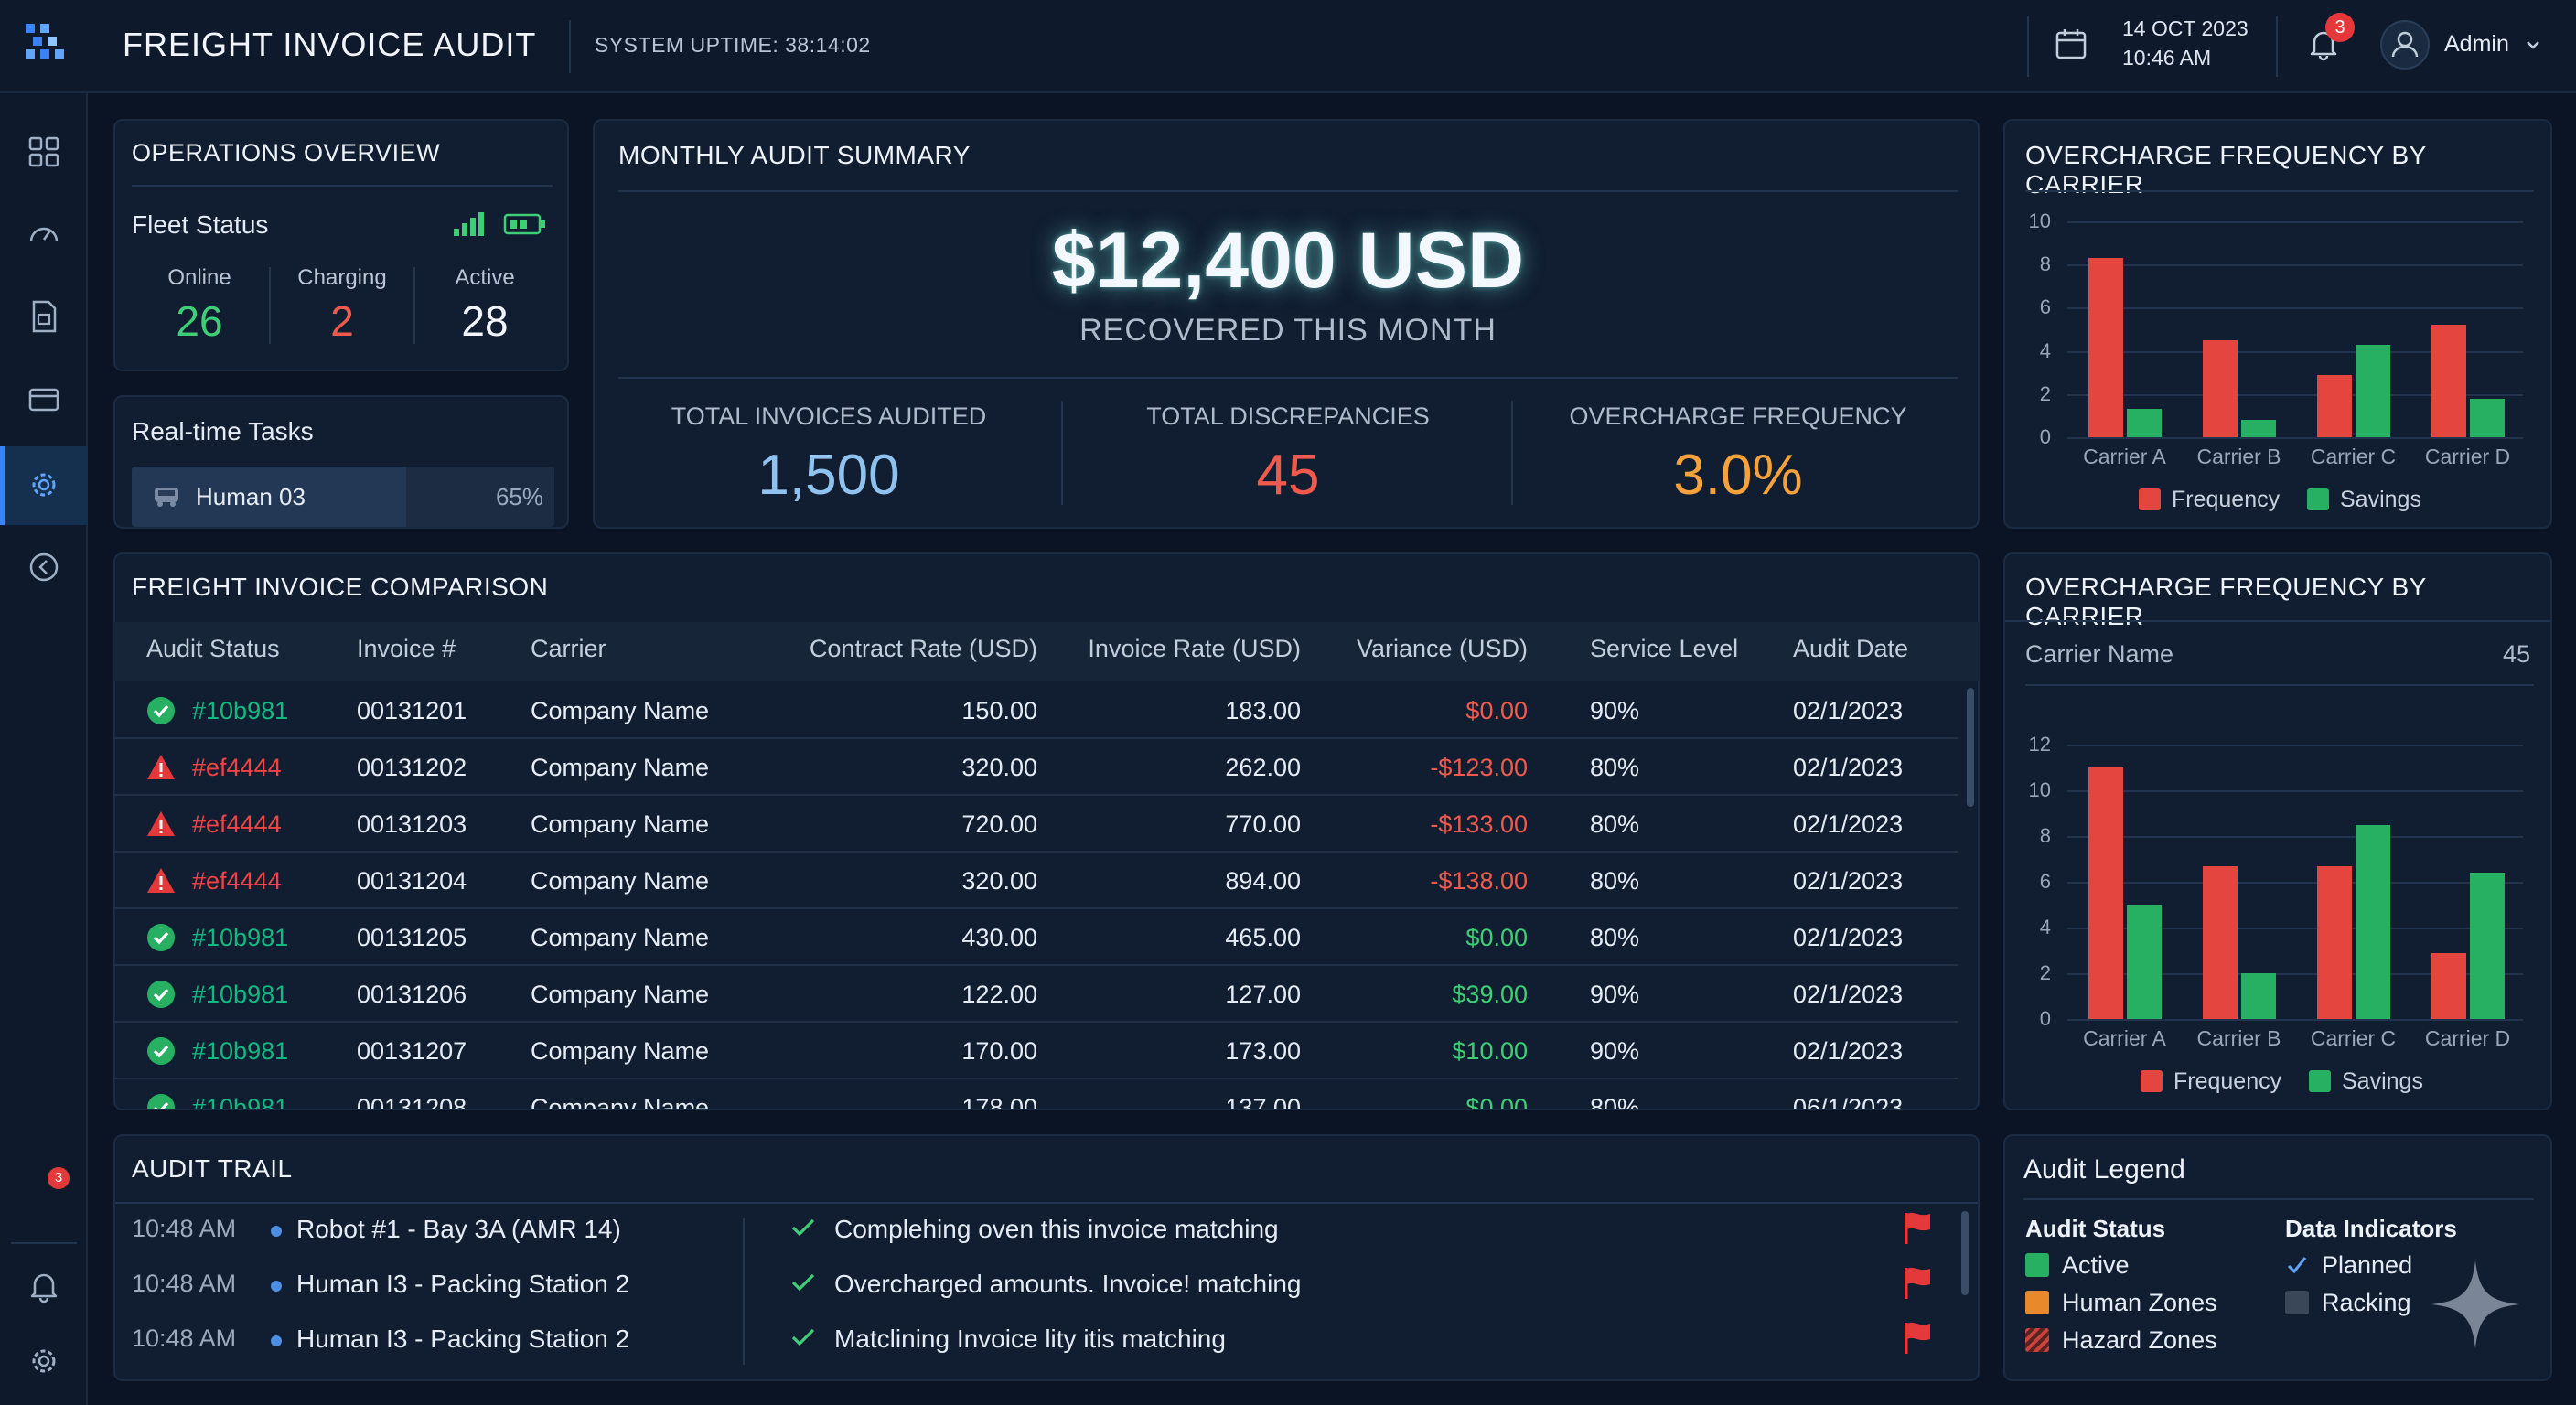 The height and width of the screenshot is (1405, 2576). I want to click on wallet-icon, so click(44, 399).